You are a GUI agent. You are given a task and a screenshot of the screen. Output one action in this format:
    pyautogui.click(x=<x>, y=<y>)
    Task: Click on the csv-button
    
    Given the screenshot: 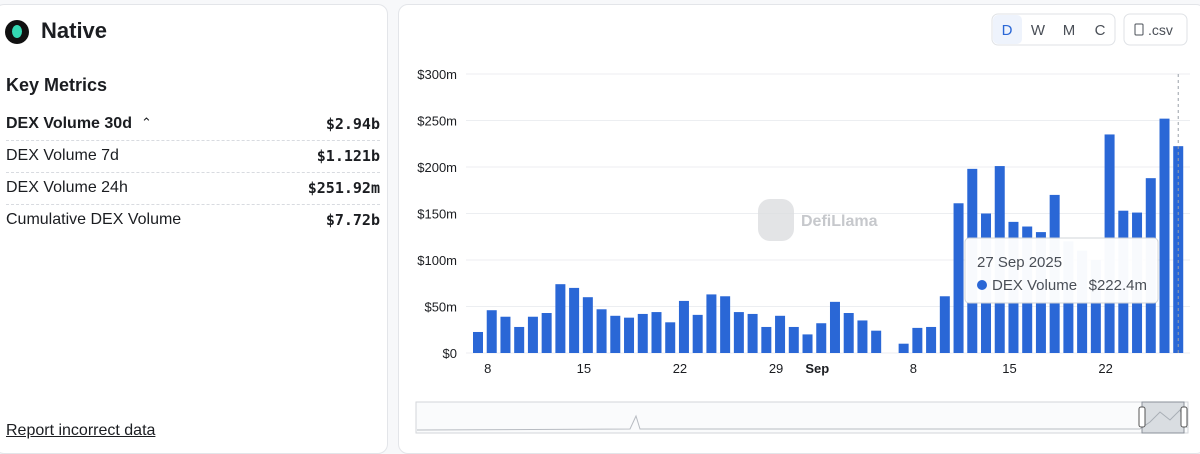 What is the action you would take?
    pyautogui.click(x=1155, y=29)
    